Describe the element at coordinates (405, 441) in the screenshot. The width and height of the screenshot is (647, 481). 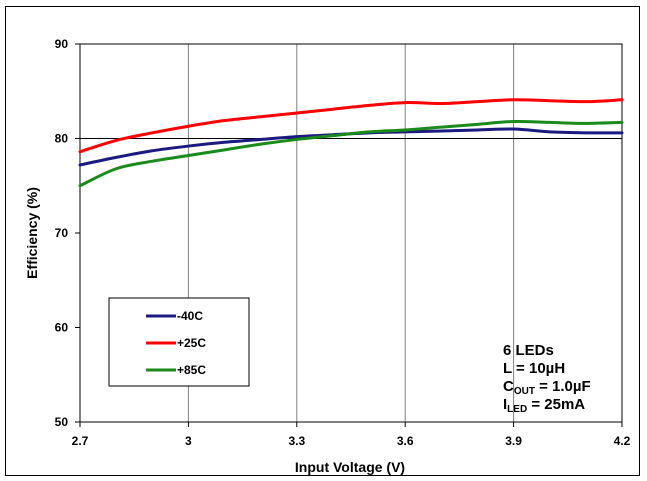
I see `x-tick-label: 3.6` at that location.